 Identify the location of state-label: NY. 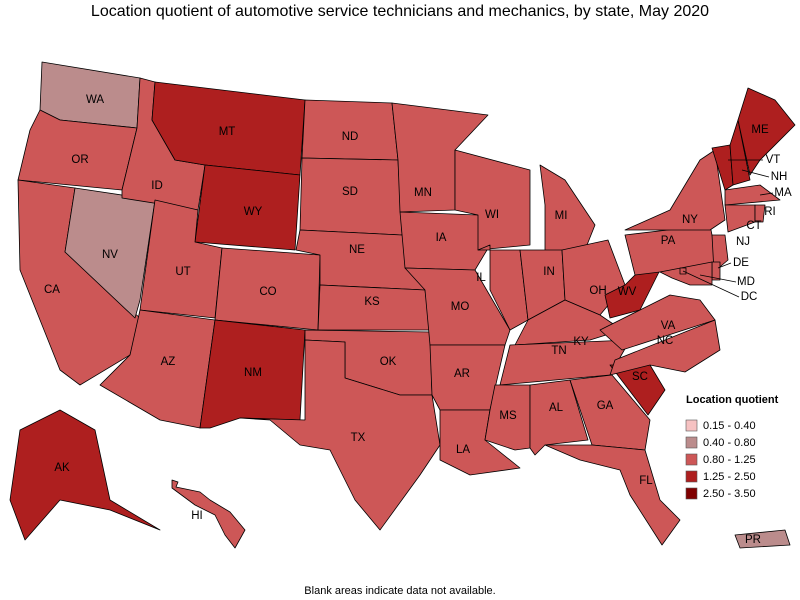
(690, 220).